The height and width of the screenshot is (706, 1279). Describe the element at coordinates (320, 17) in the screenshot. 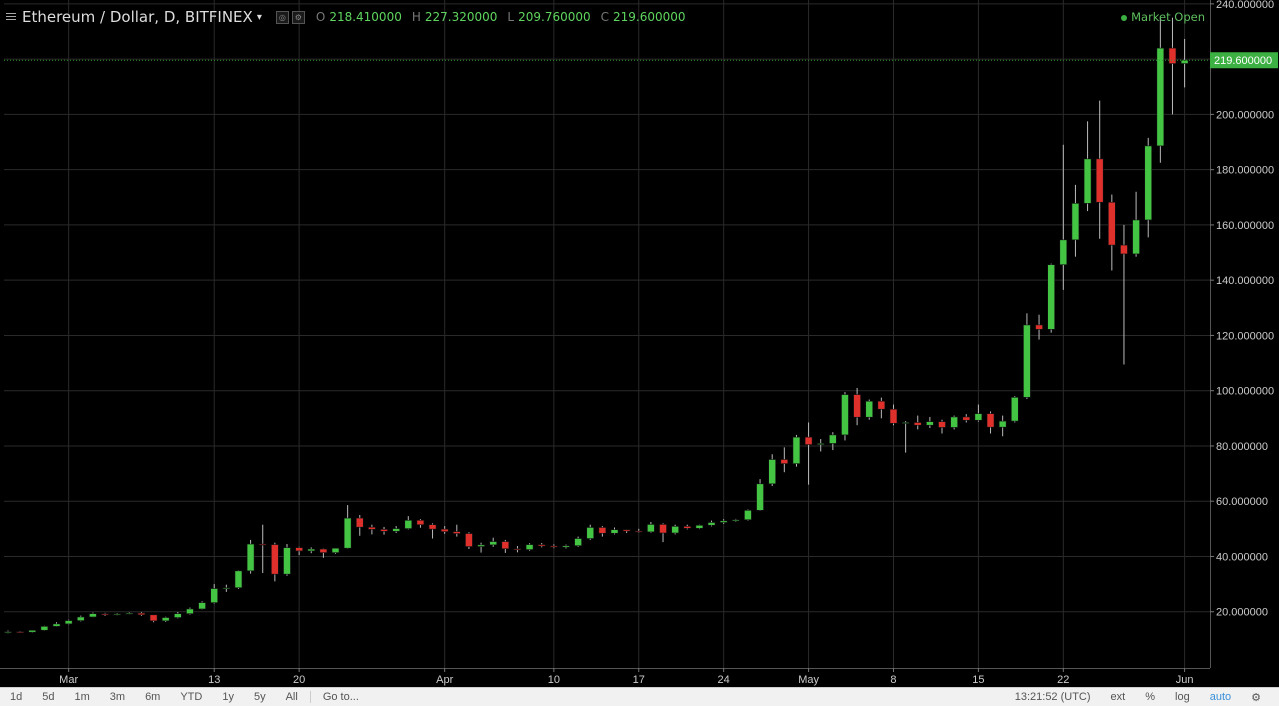

I see `open-key: O` at that location.